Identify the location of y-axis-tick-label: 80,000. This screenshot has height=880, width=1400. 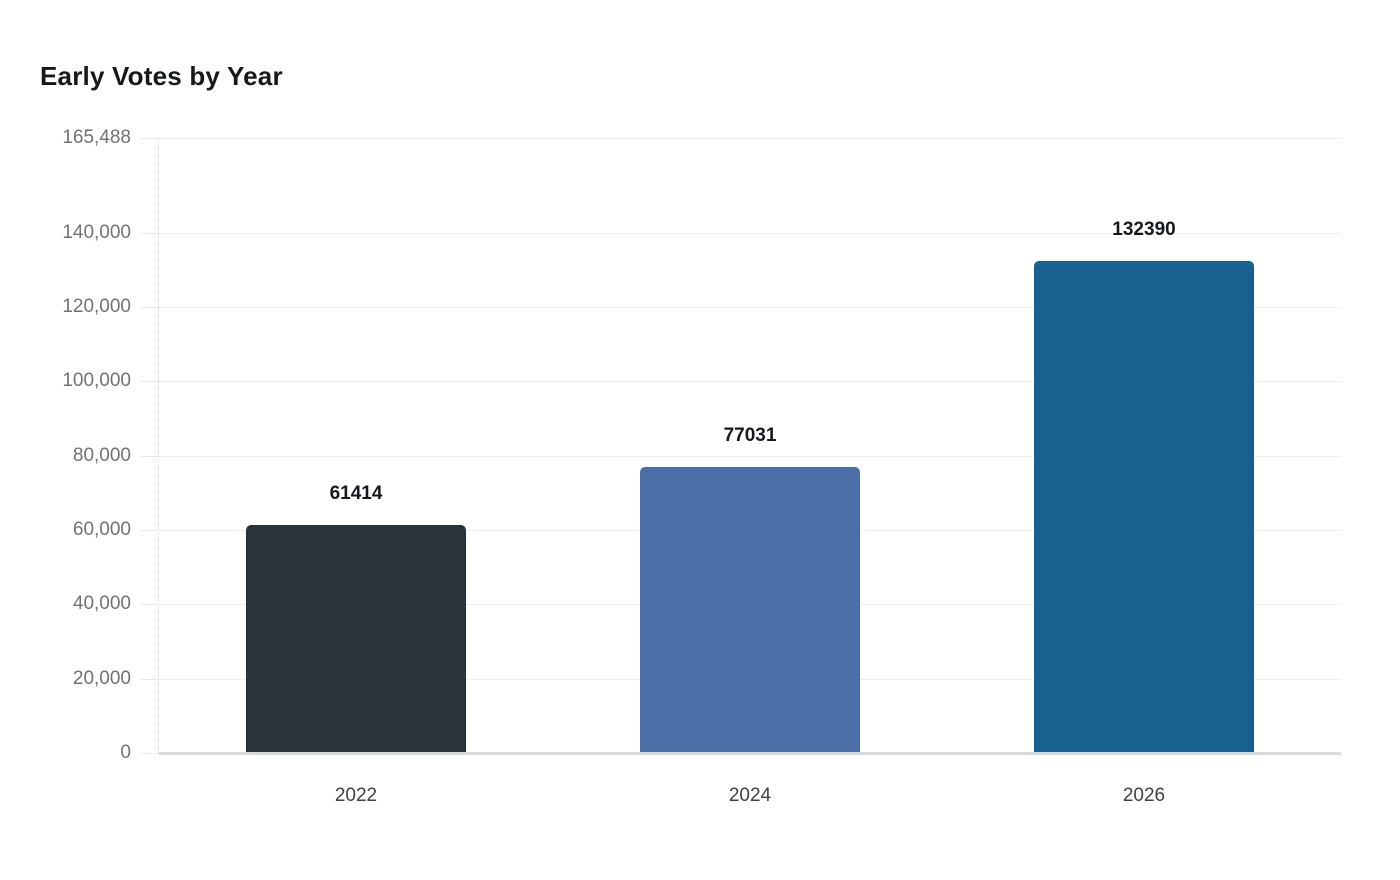
(101, 455).